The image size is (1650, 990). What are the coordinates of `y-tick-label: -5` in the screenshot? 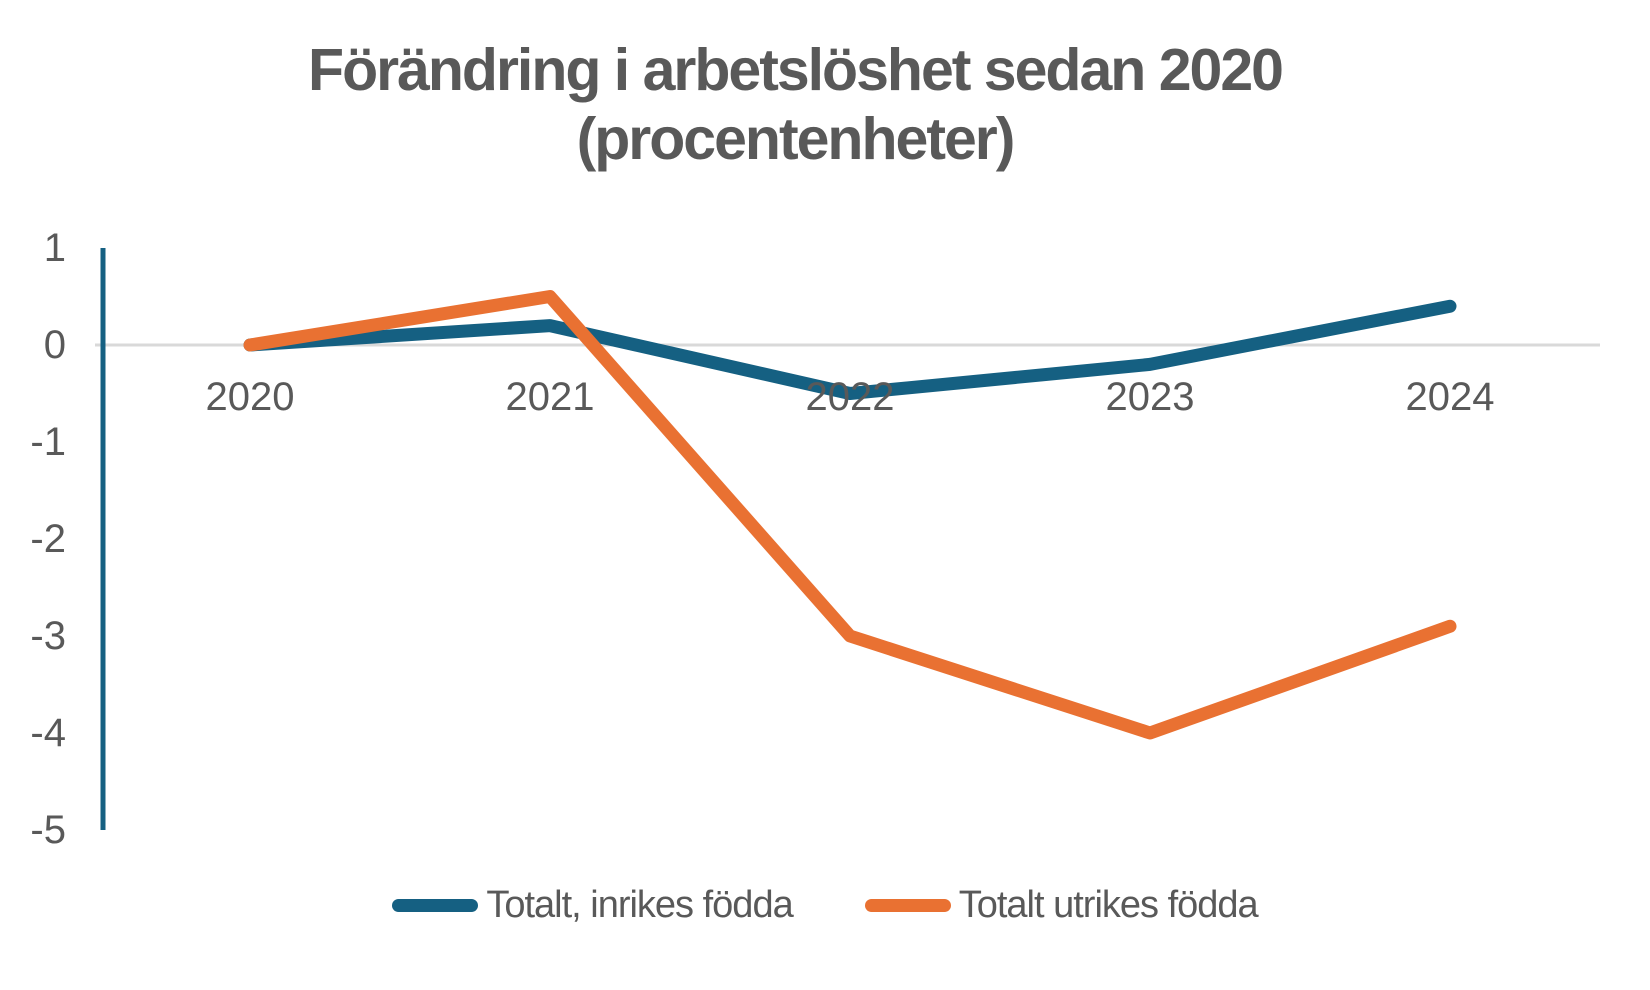 It's located at (48, 830).